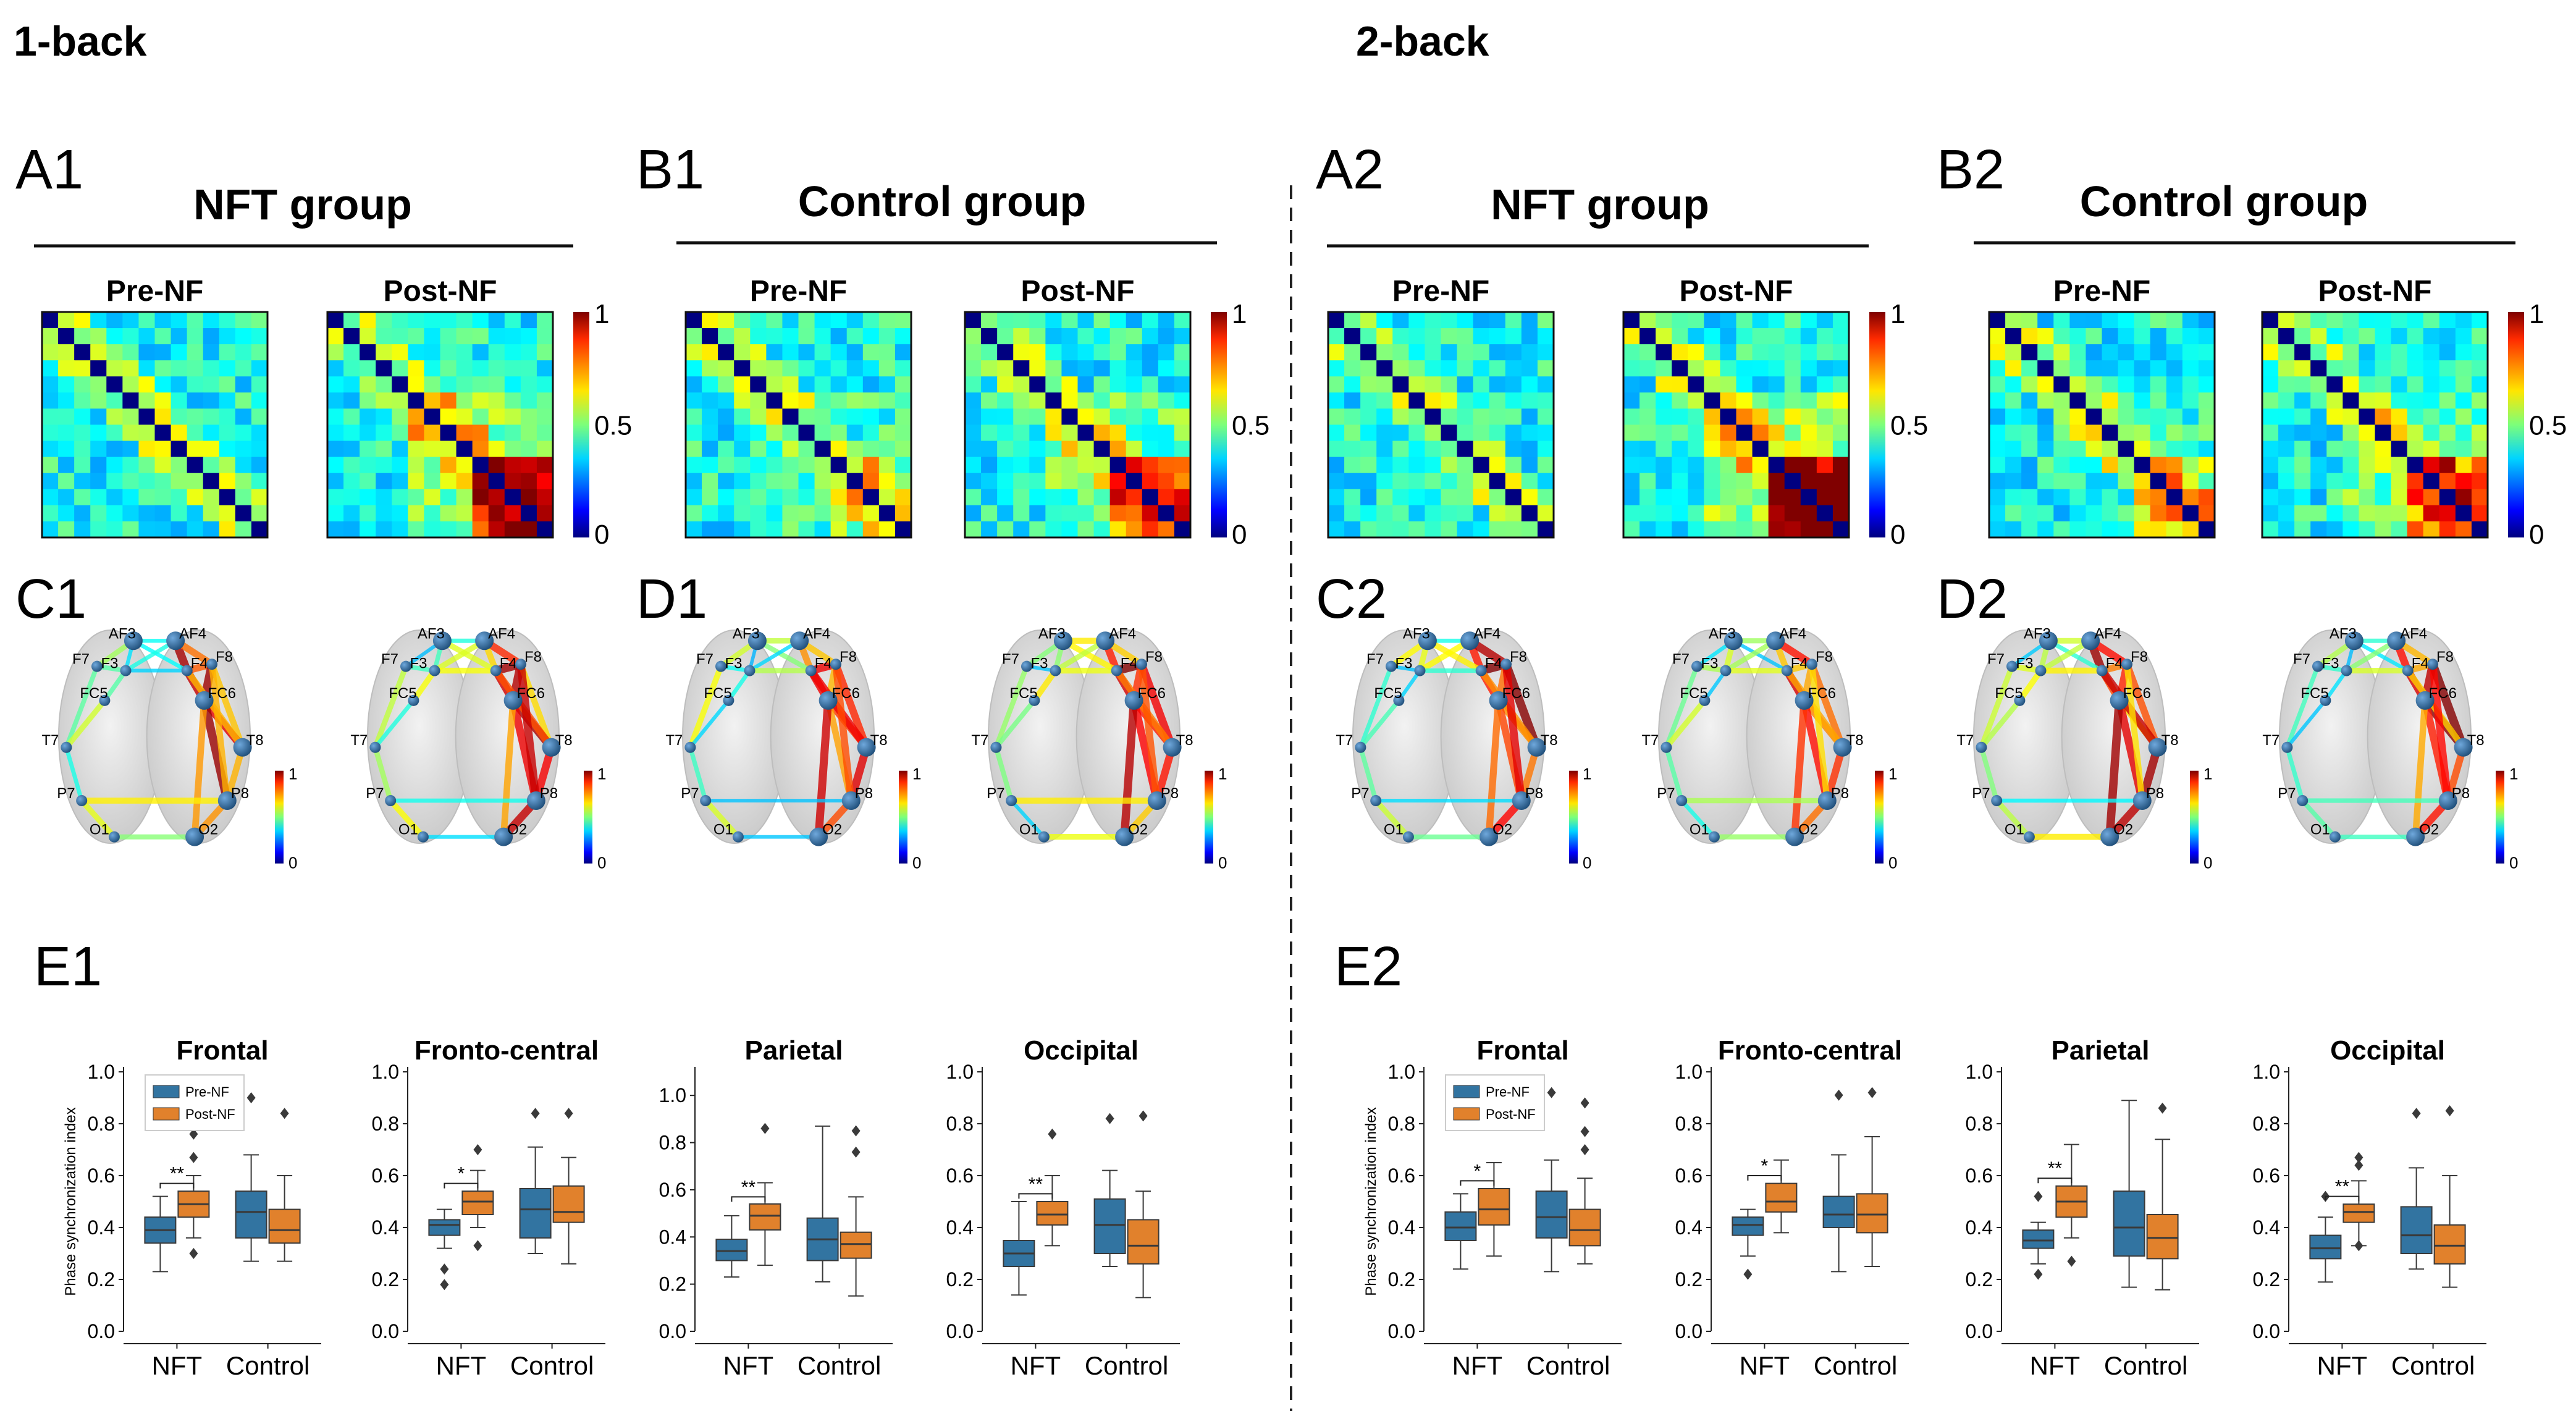 This screenshot has height=1411, width=2576. What do you see at coordinates (1587, 863) in the screenshot?
I see `colorbar-tick-min: 0` at bounding box center [1587, 863].